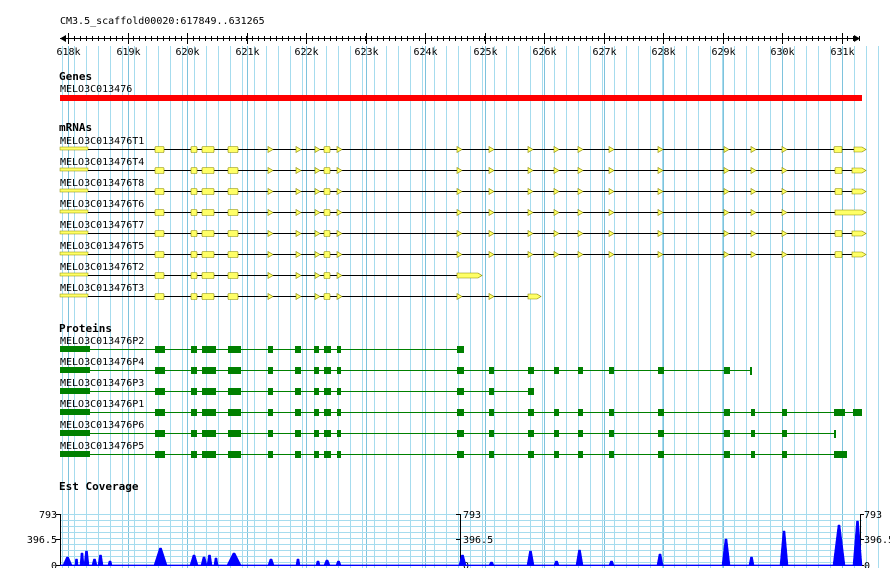  Describe the element at coordinates (544, 52) in the screenshot. I see `ruler-tick-label: 626k` at that location.